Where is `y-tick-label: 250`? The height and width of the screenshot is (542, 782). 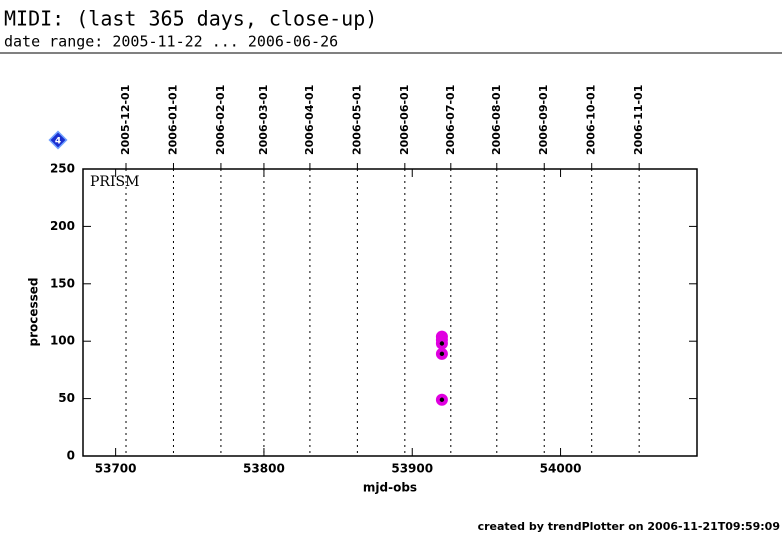
y-tick-label: 250 is located at coordinates (62, 169).